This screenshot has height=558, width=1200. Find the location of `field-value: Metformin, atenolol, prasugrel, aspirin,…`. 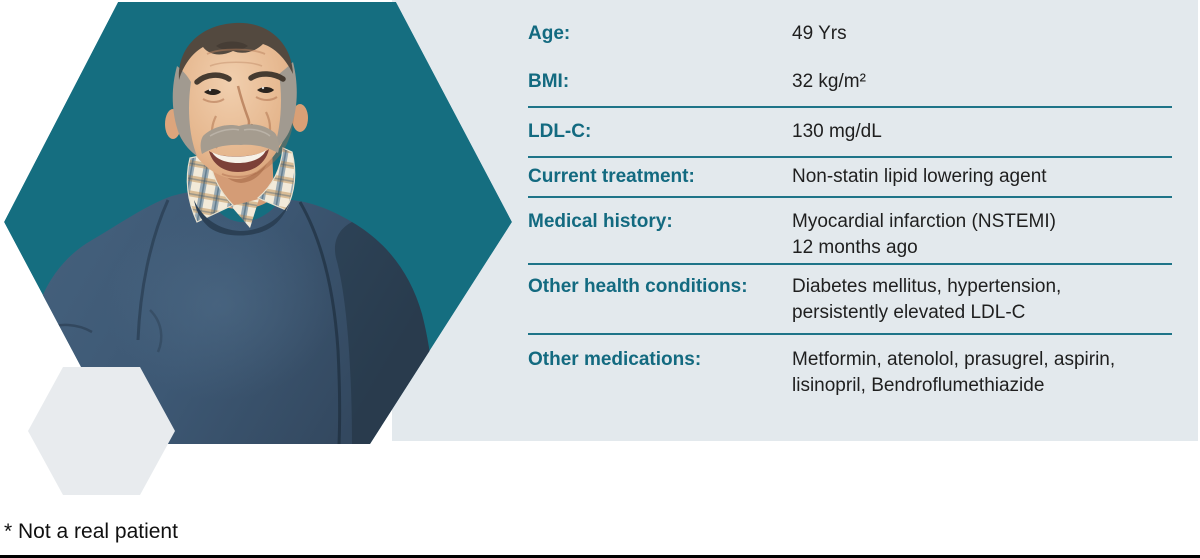

field-value: Metformin, atenolol, prasugrel, aspirin,… is located at coordinates (954, 372).